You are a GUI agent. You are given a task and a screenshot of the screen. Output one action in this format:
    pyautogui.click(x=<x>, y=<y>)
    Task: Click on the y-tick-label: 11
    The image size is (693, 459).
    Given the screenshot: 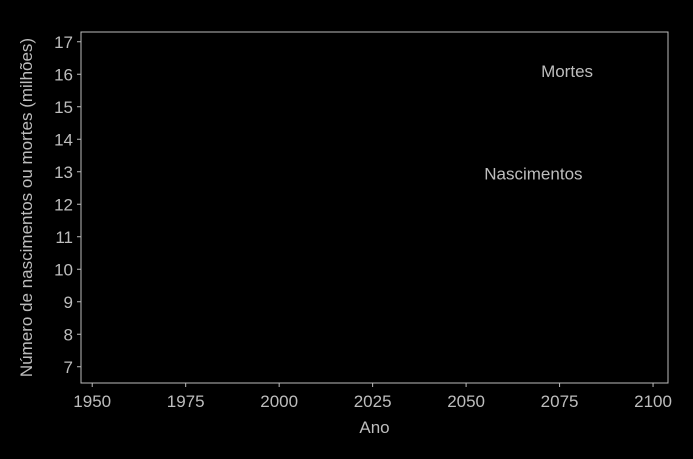 What is the action you would take?
    pyautogui.click(x=64, y=237)
    